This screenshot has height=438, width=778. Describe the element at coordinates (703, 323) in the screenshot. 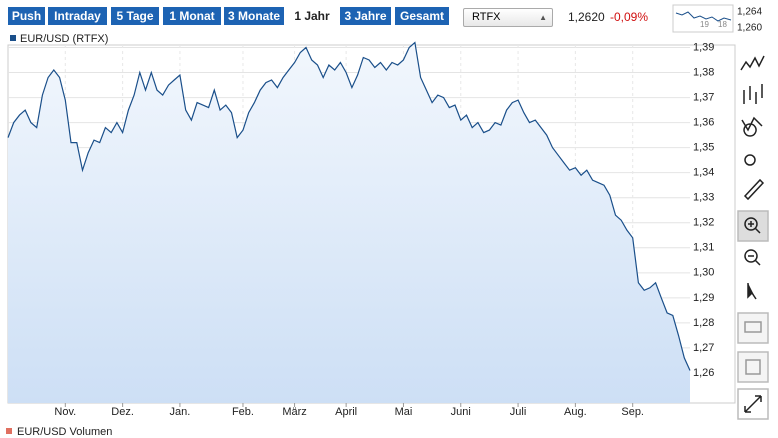

I see `y-tick-label: 1,28` at that location.